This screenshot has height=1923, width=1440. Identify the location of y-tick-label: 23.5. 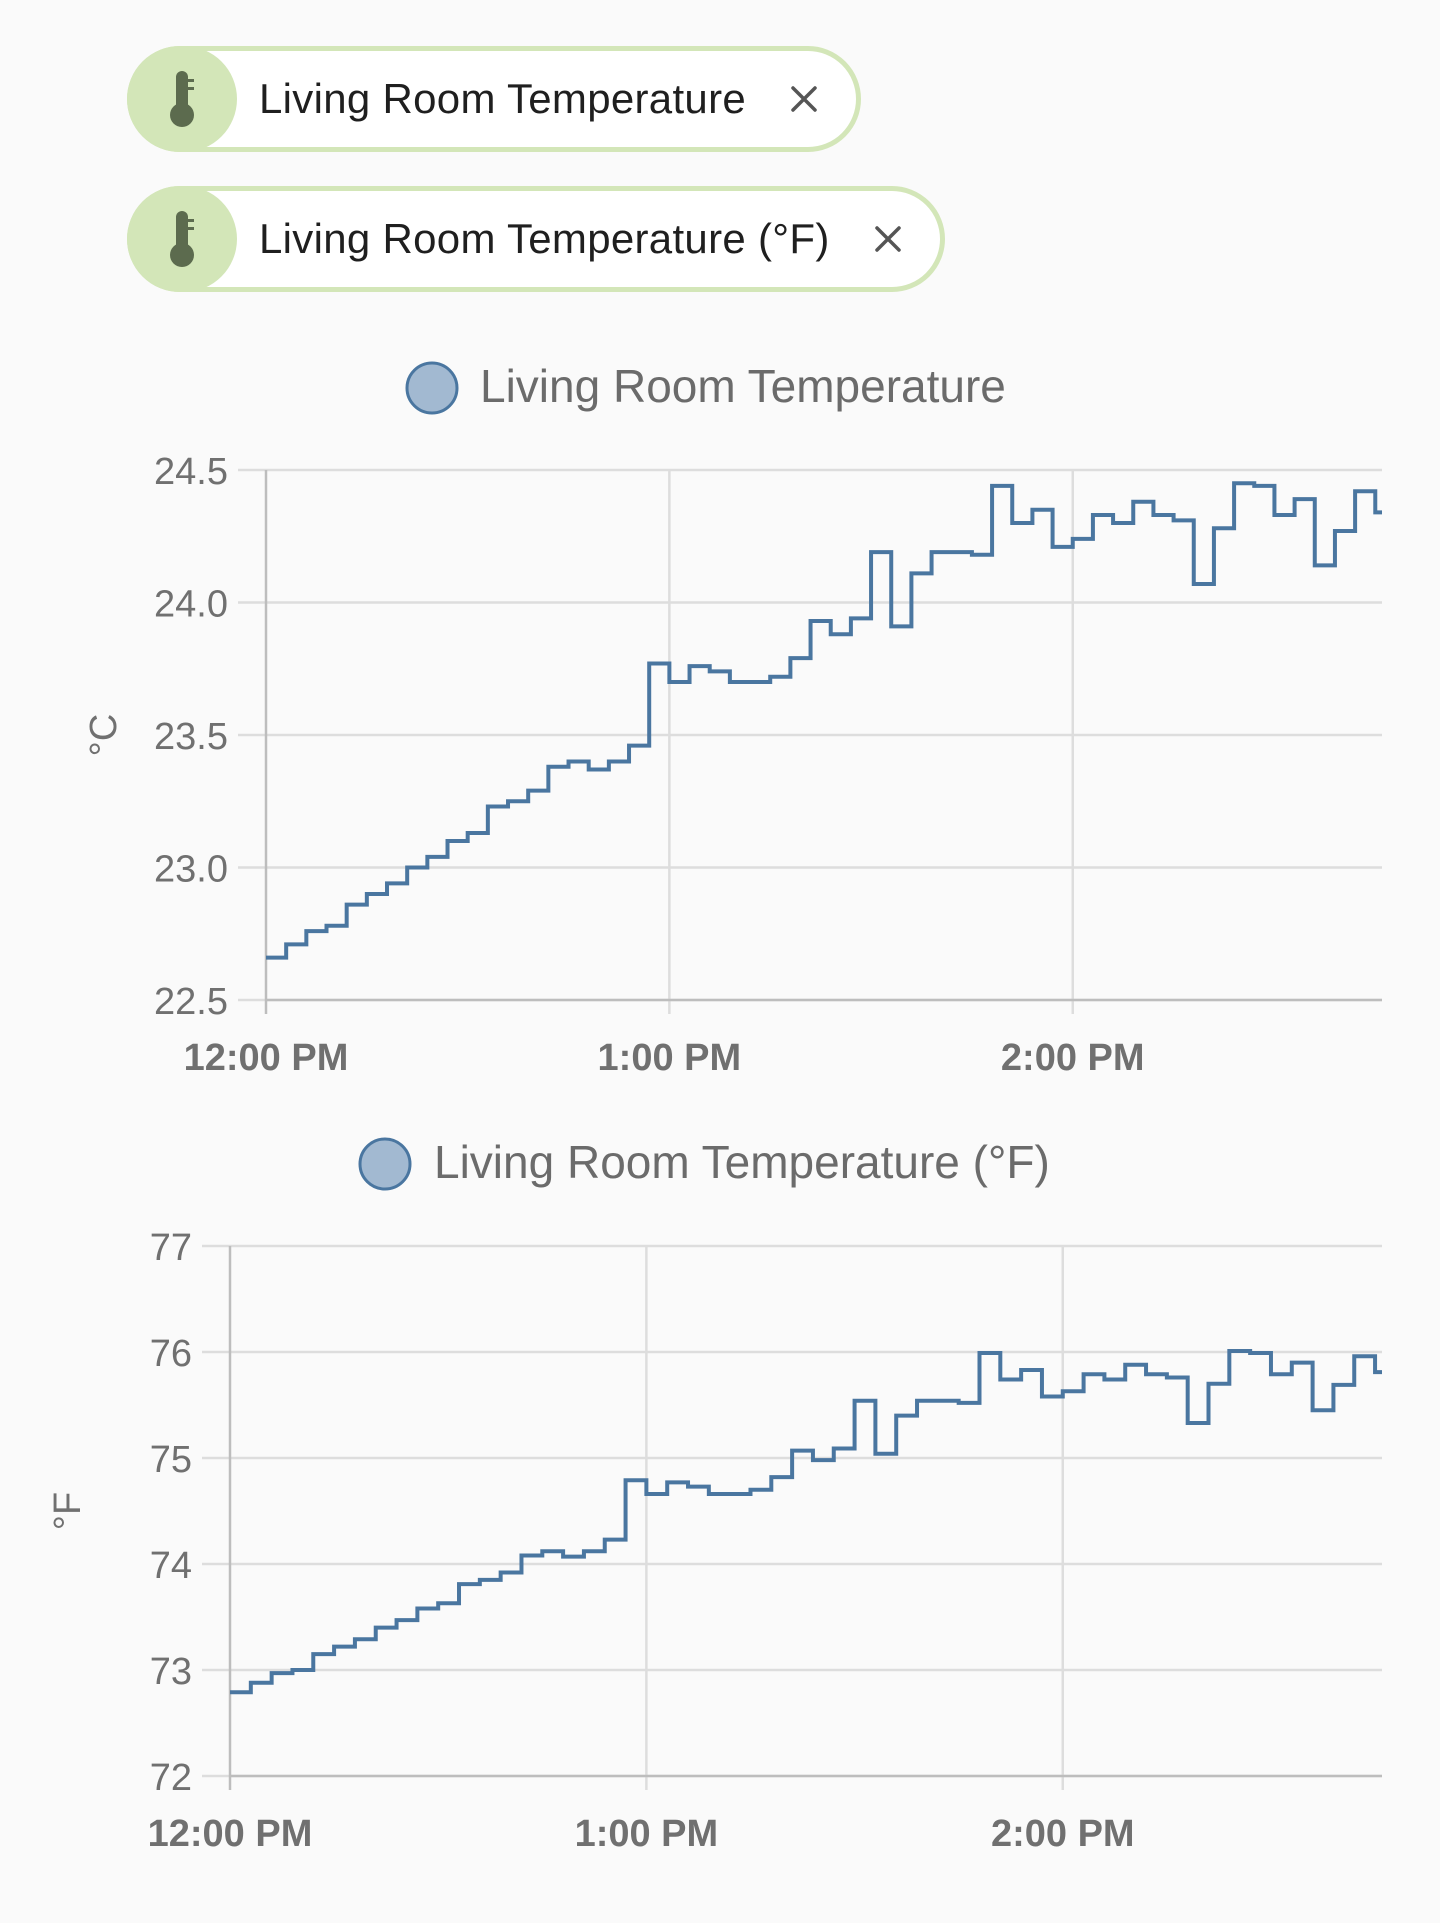
(191, 737).